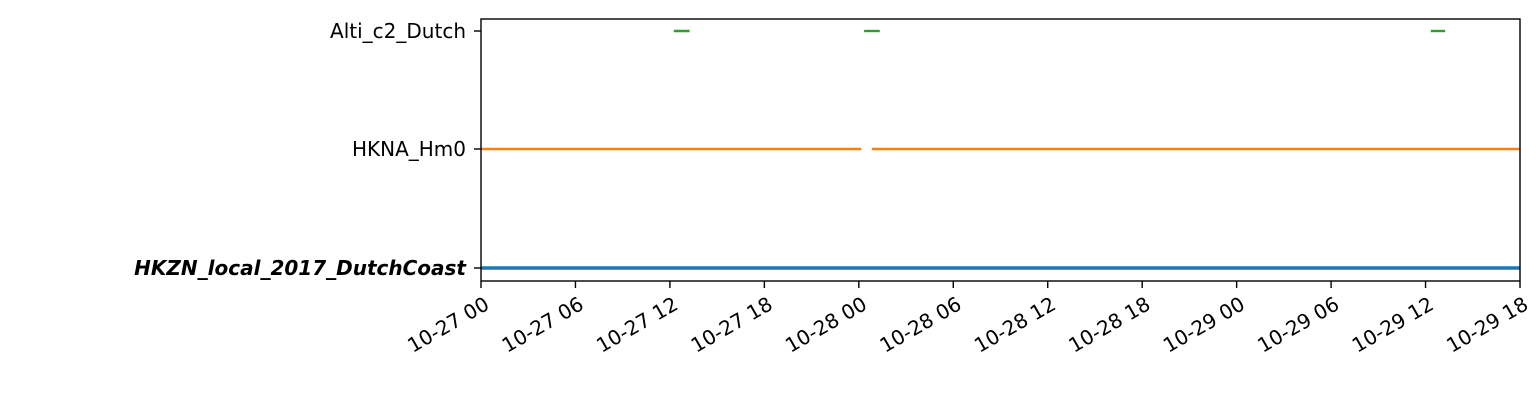 Image resolution: width=1540 pixels, height=400 pixels. I want to click on x-tick-label: 10-29 18, so click(1487, 325).